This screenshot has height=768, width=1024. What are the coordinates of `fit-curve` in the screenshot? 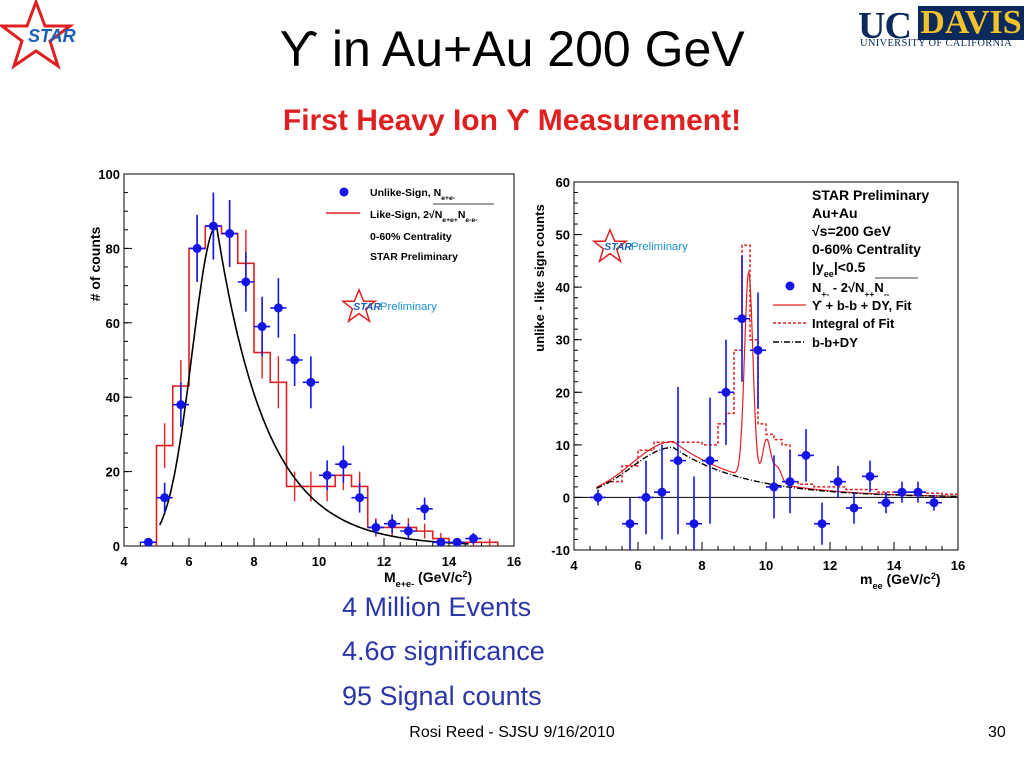 It's located at (313, 384).